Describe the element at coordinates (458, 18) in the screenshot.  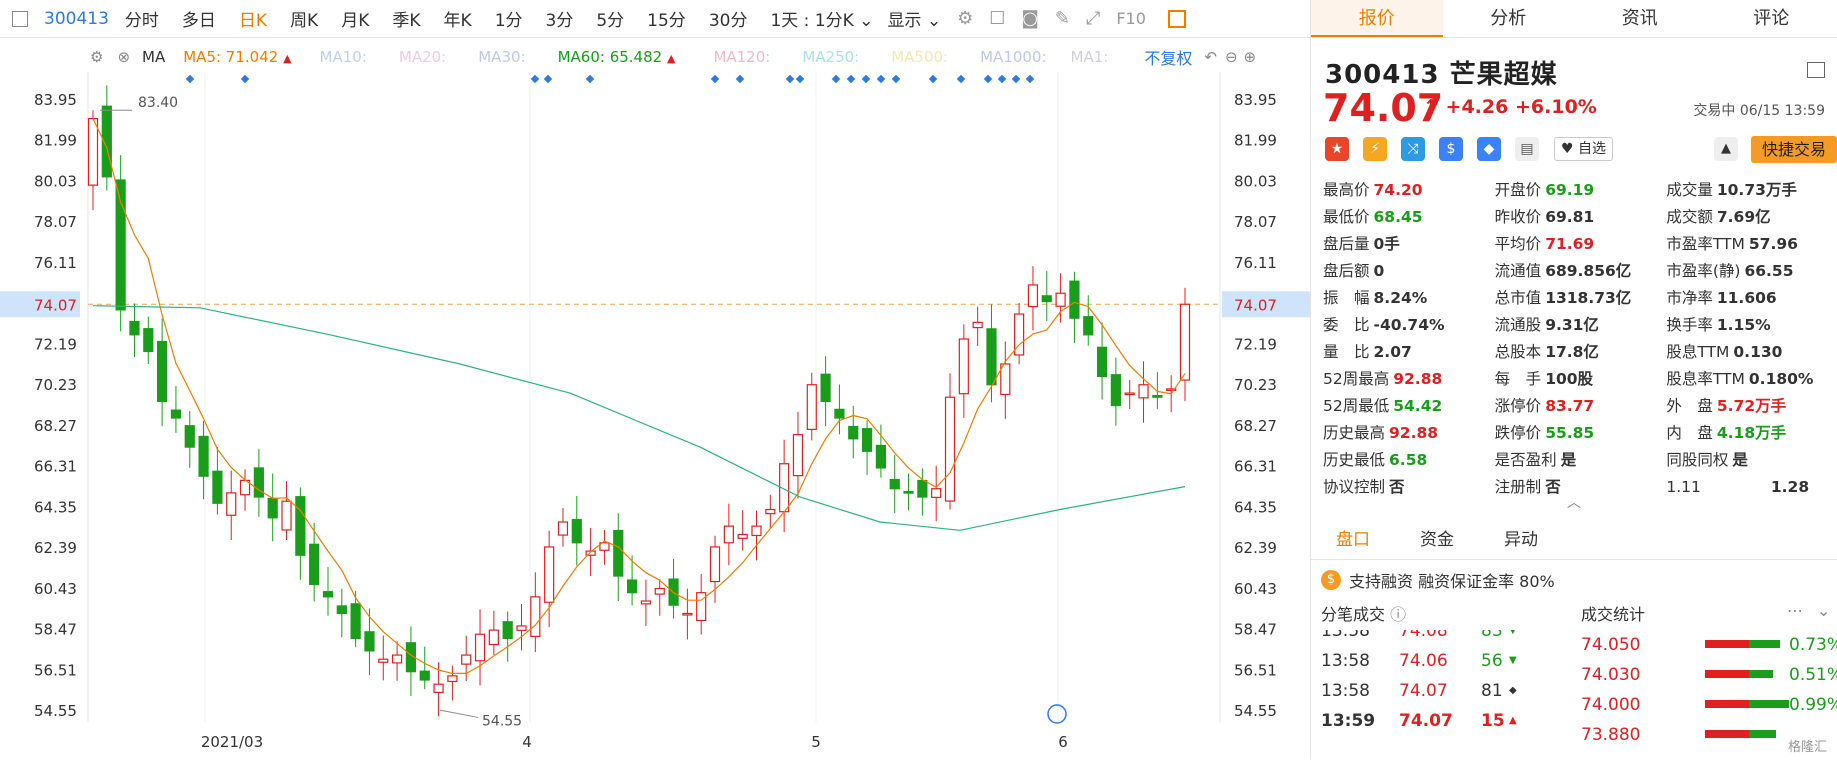
I see `timeframe-tab: 年K` at that location.